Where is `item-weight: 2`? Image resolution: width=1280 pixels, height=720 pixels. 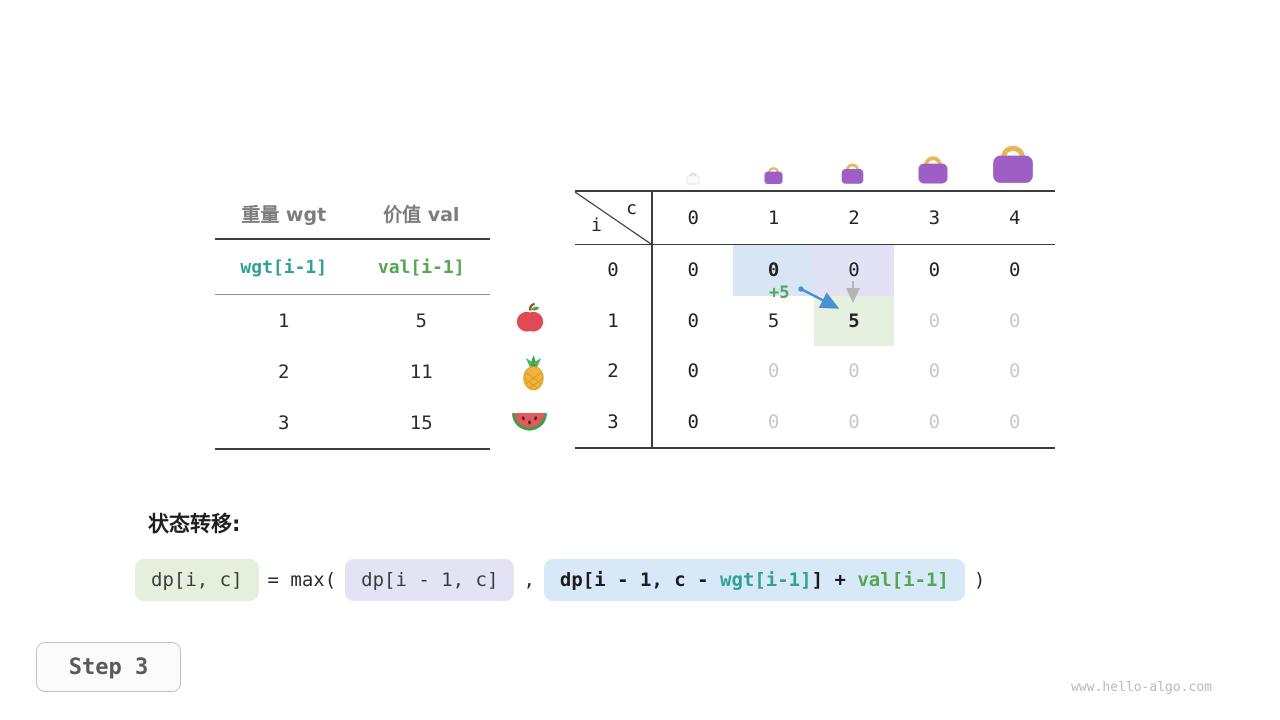
item-weight: 2 is located at coordinates (284, 371).